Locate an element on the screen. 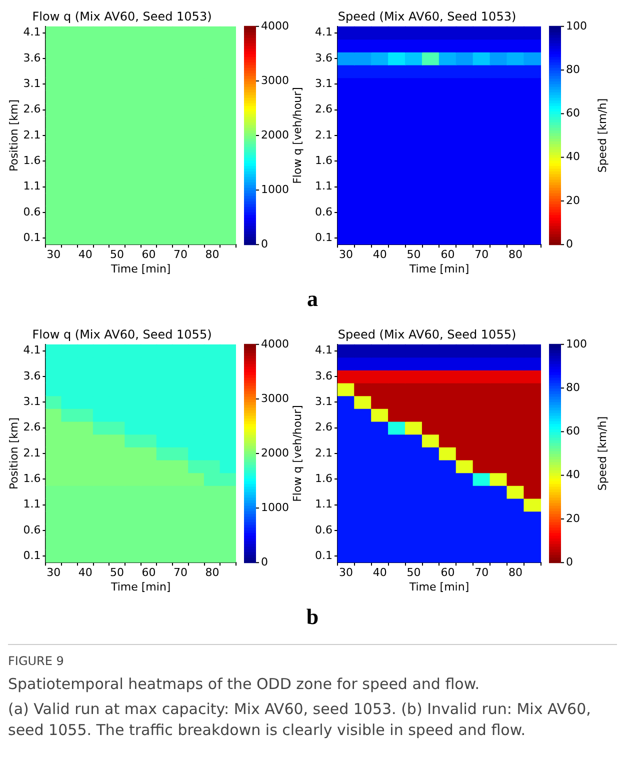 Image resolution: width=625 pixels, height=769 pixels. chart-title: Flow q (Mix AV60, Seed 1053) is located at coordinates (122, 16).